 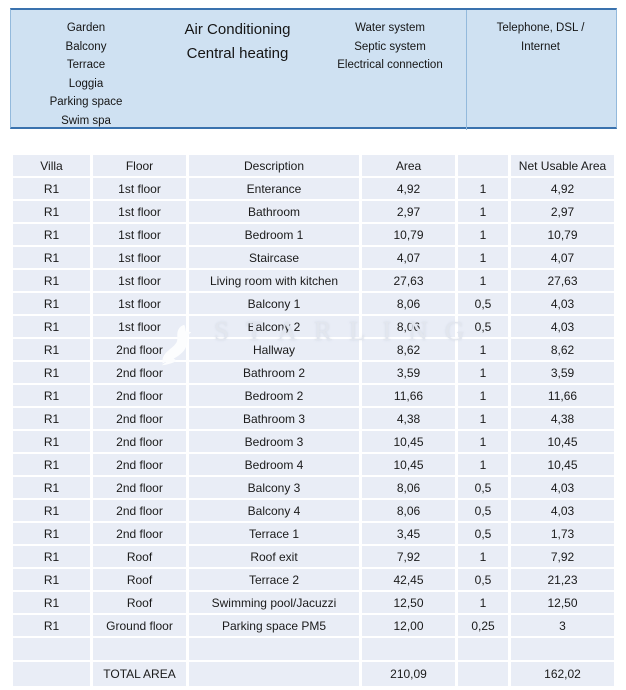 I want to click on description-cell: Roof exit, so click(x=274, y=556).